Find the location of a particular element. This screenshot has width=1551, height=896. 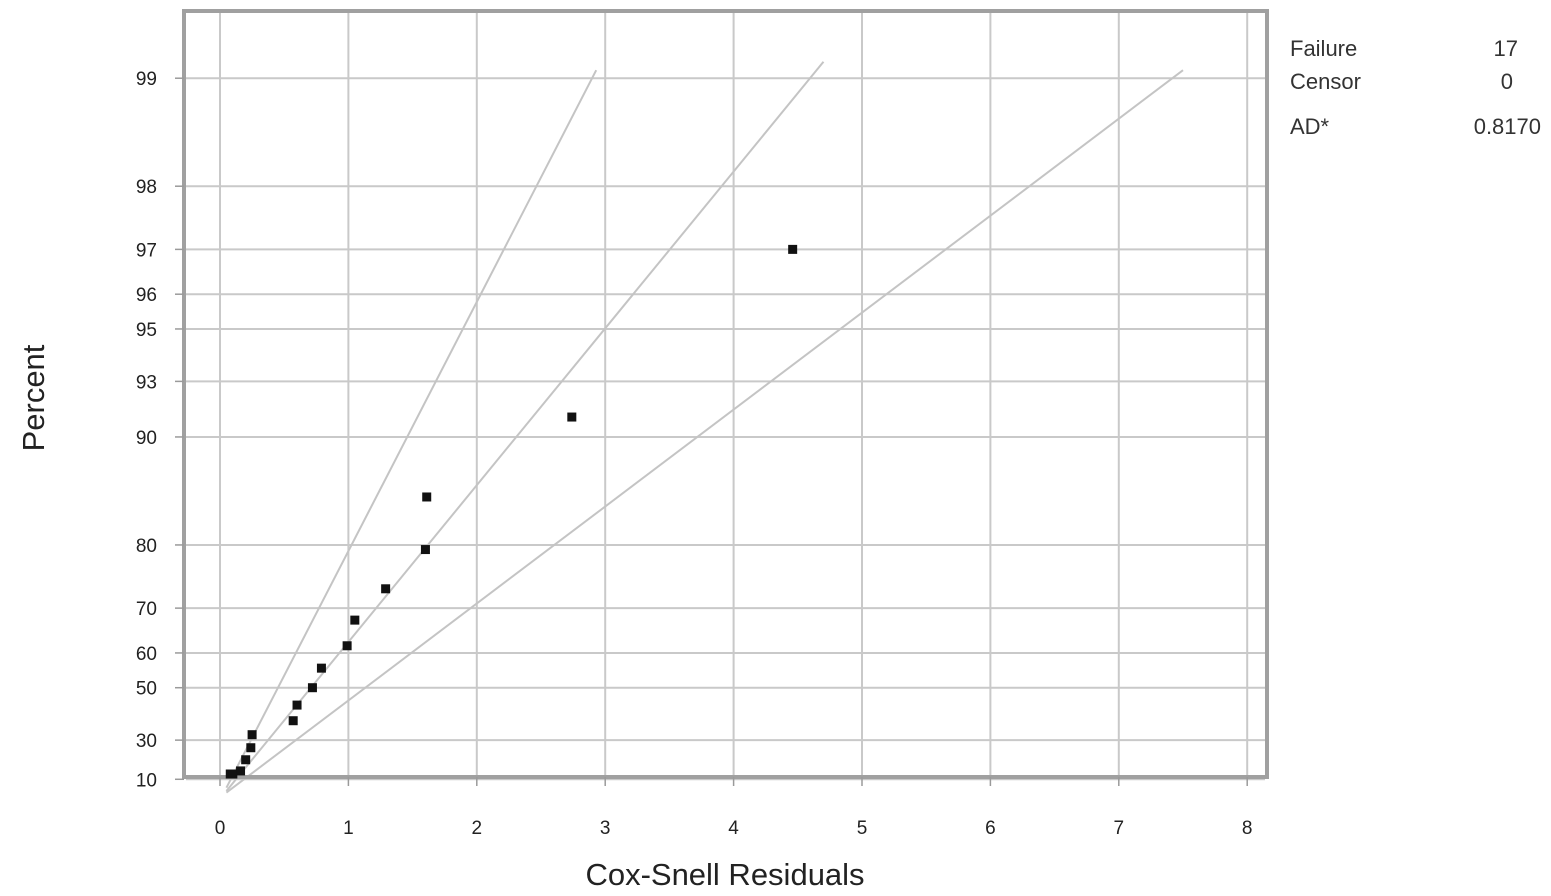

x-tick-label: 5 is located at coordinates (862, 828).